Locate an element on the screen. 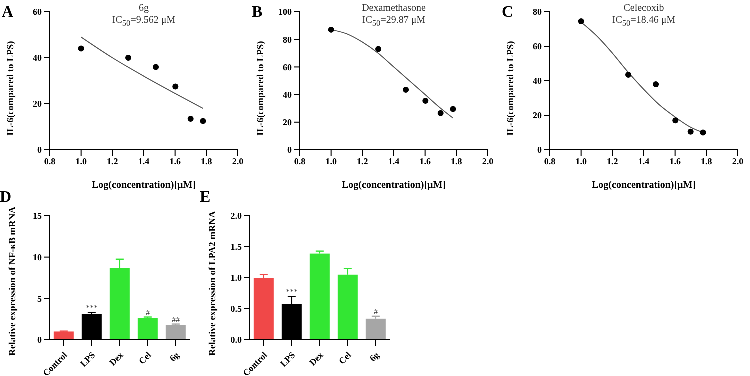  text: B is located at coordinates (257, 12).